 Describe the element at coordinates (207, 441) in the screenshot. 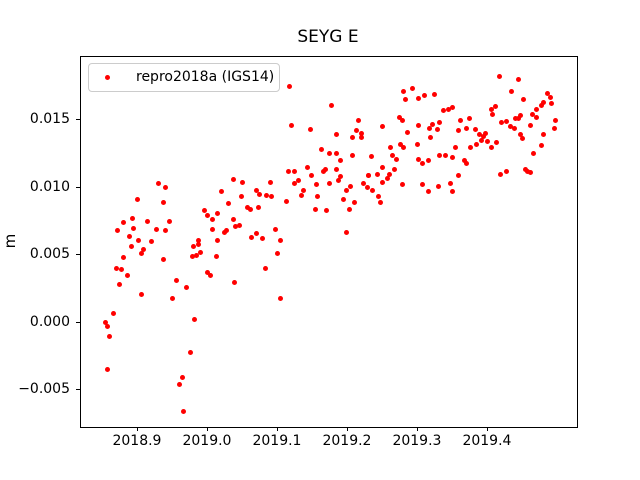

I see `x-axis-tick-label: 2019.0` at that location.